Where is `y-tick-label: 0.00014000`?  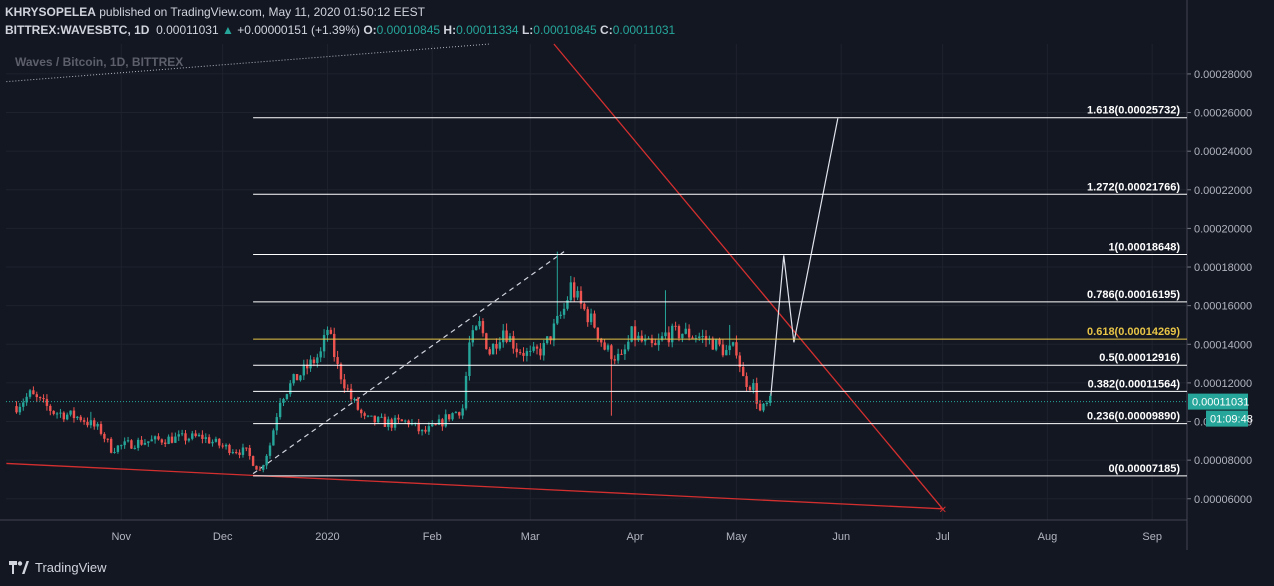
y-tick-label: 0.00014000 is located at coordinates (1223, 345).